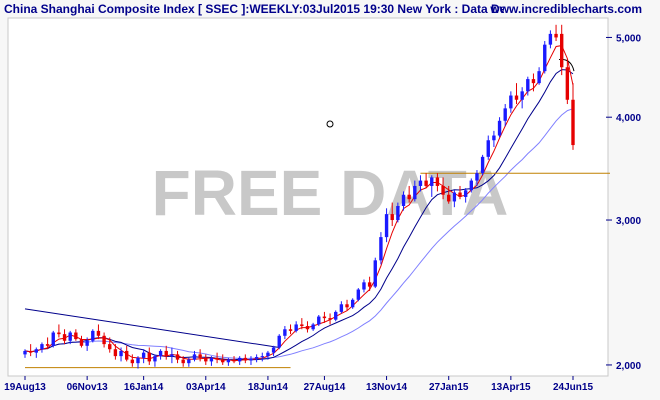  I want to click on y-tick-label: 5,000, so click(628, 38).